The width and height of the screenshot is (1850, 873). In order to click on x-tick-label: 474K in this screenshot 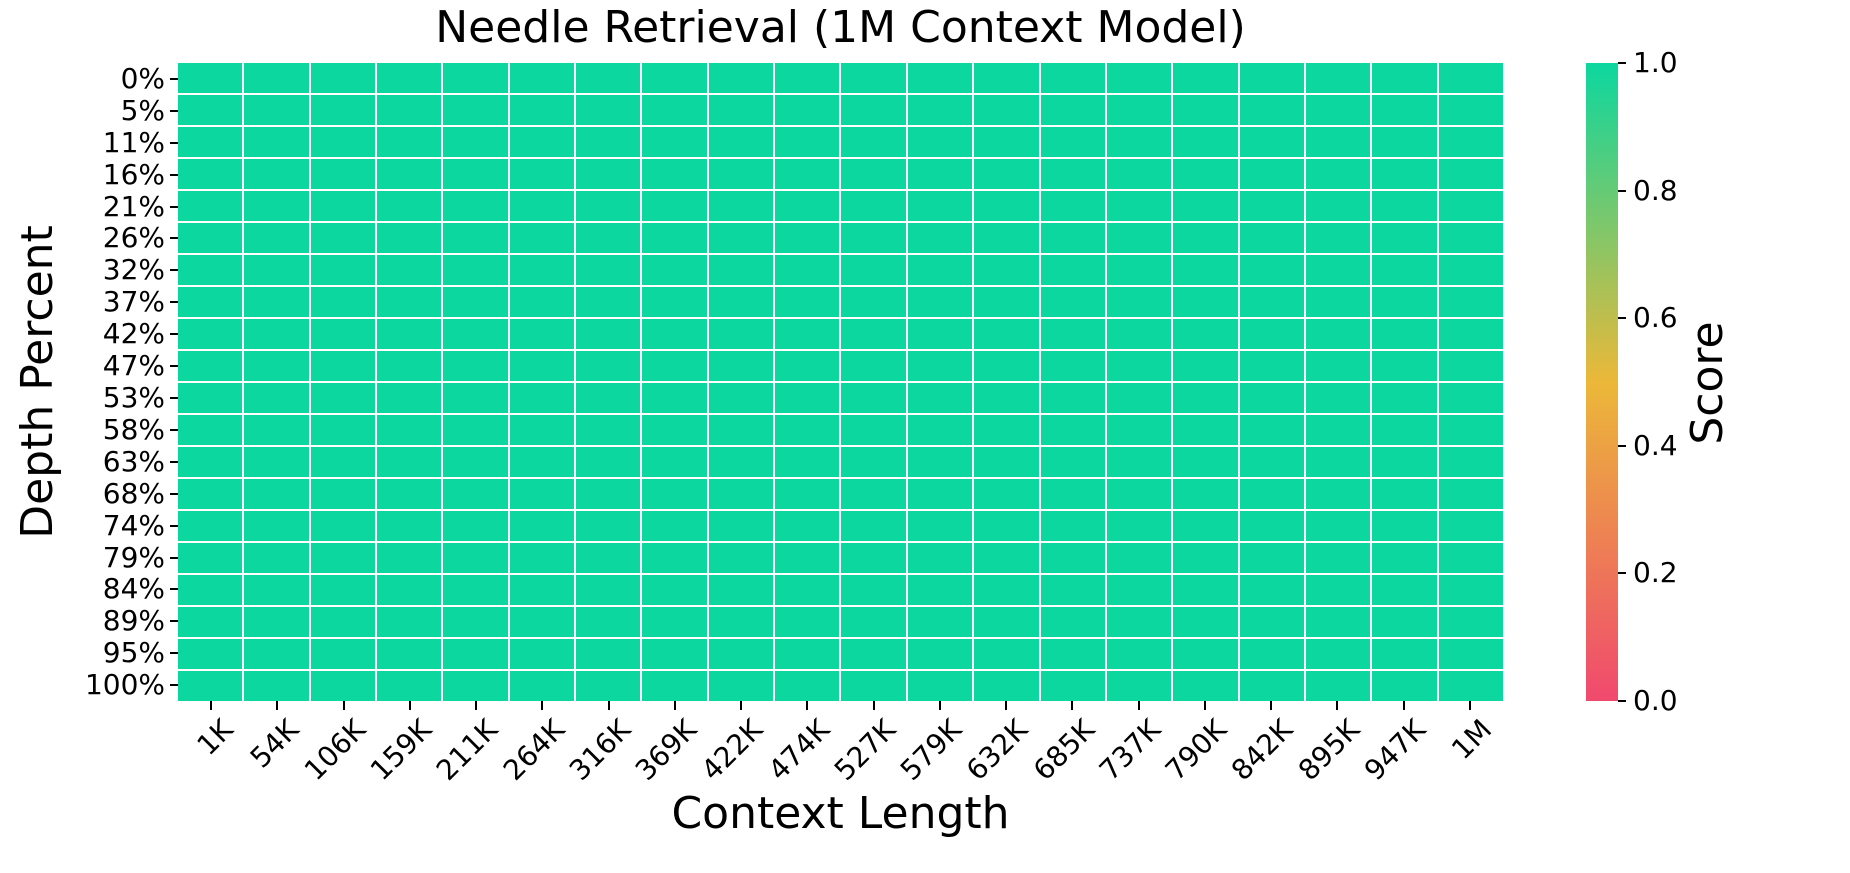, I will do `click(798, 749)`.